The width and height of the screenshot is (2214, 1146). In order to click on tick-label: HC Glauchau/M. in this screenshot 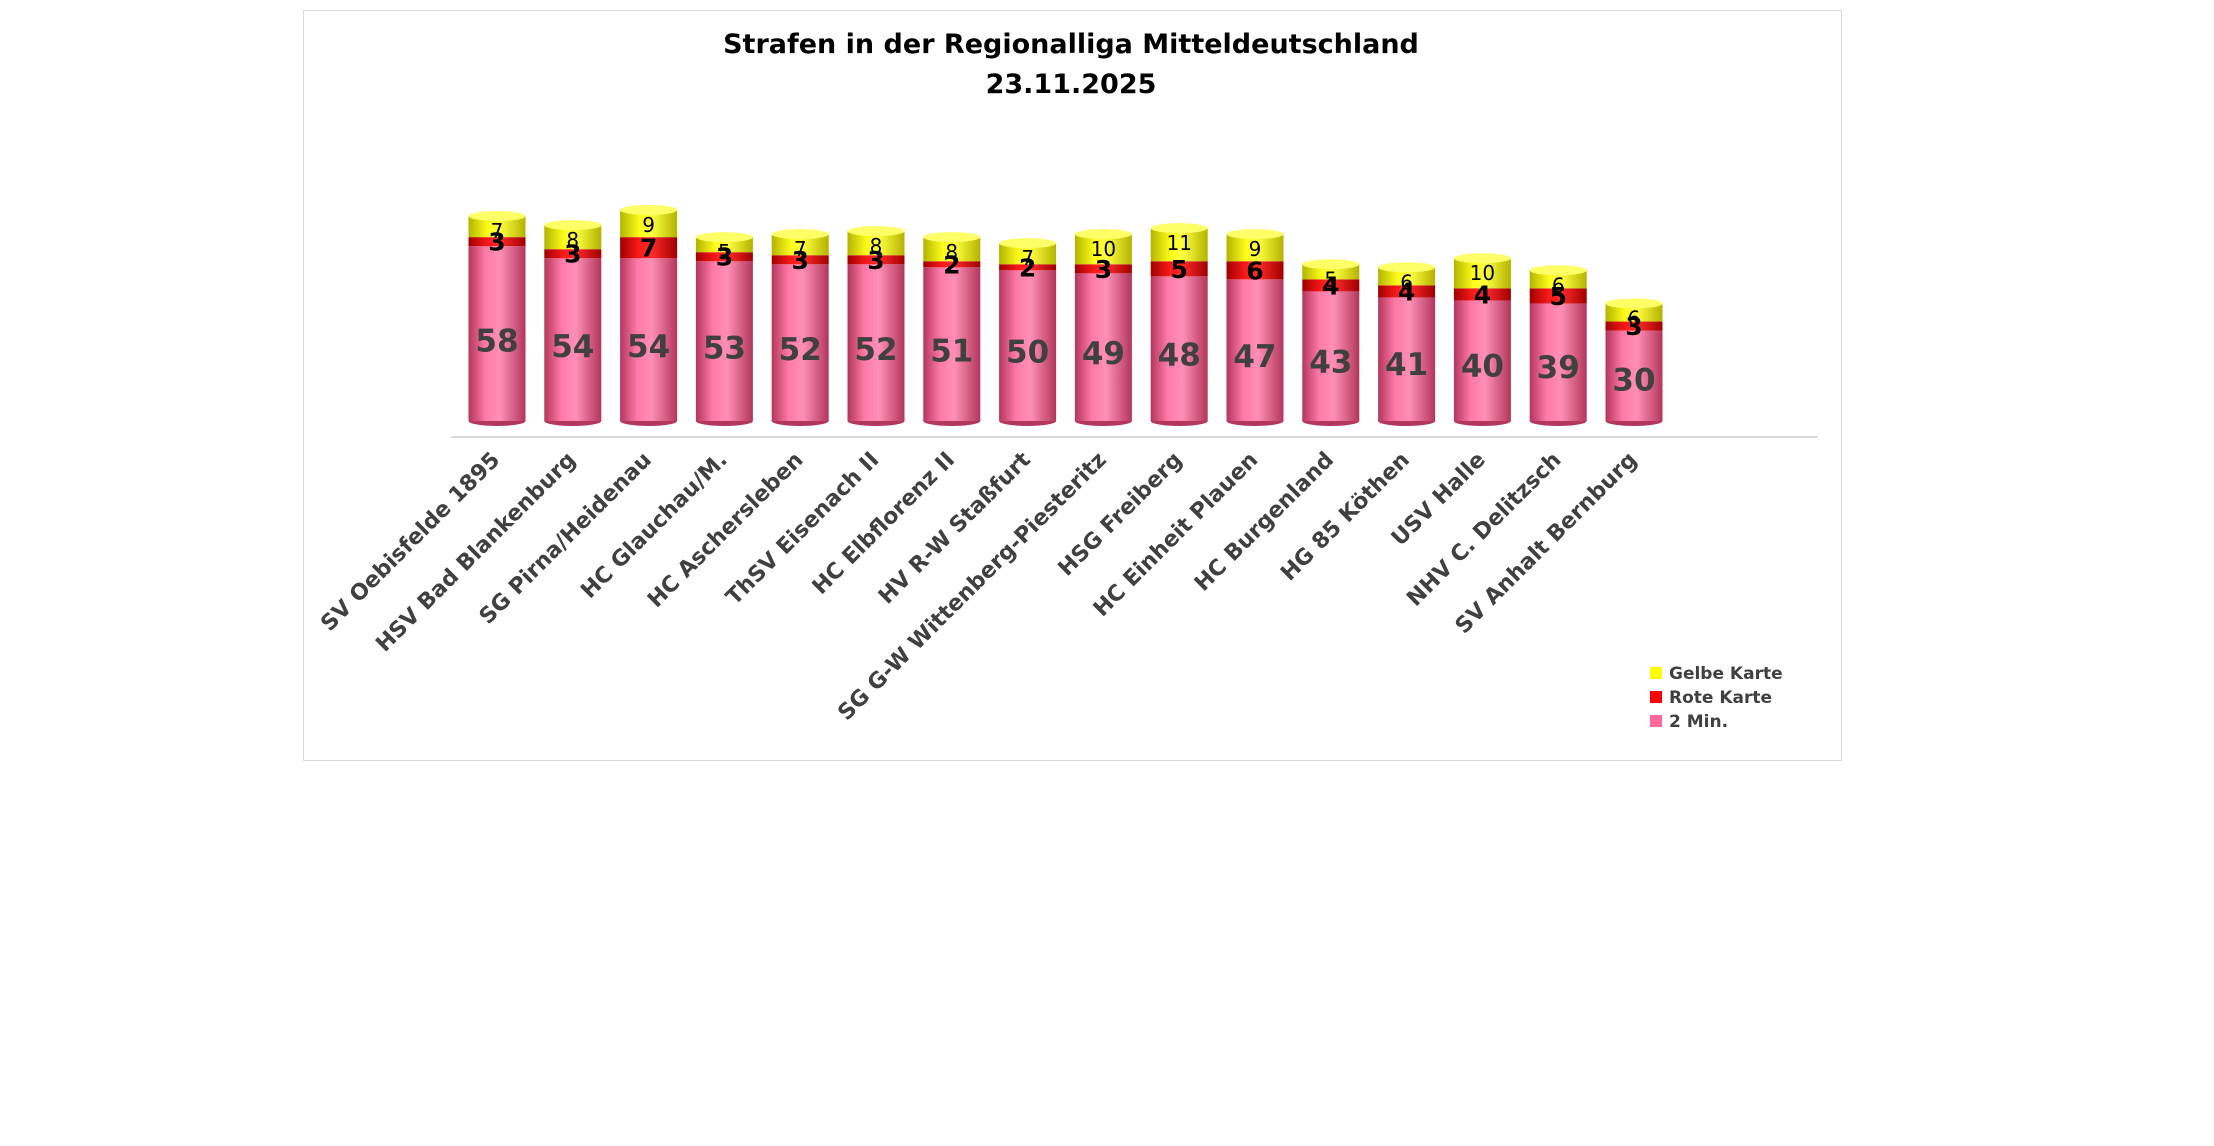, I will do `click(654, 526)`.